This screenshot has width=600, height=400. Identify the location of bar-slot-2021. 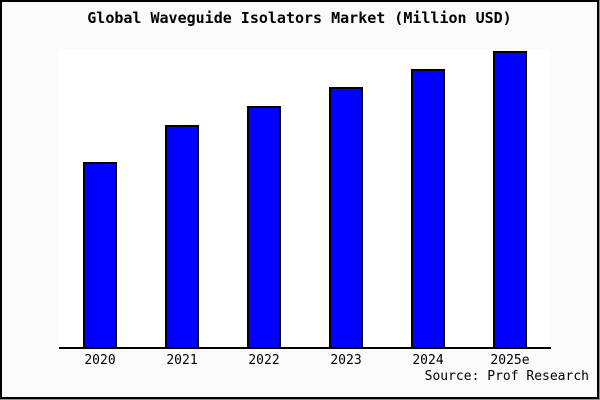
(182, 199).